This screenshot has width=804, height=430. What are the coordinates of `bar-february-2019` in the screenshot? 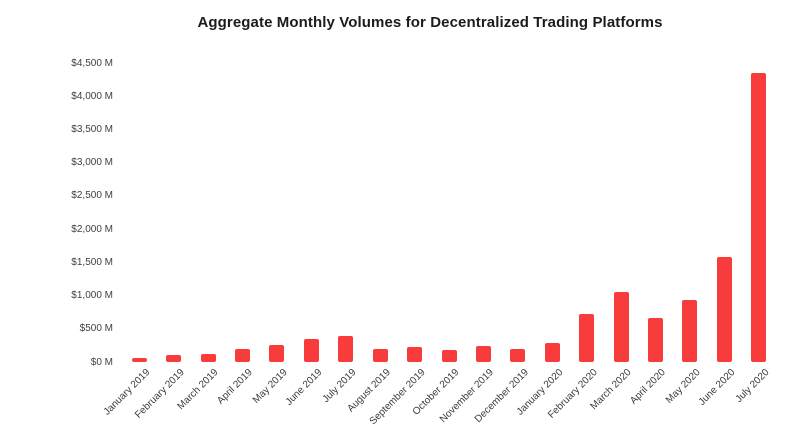 It's located at (174, 358).